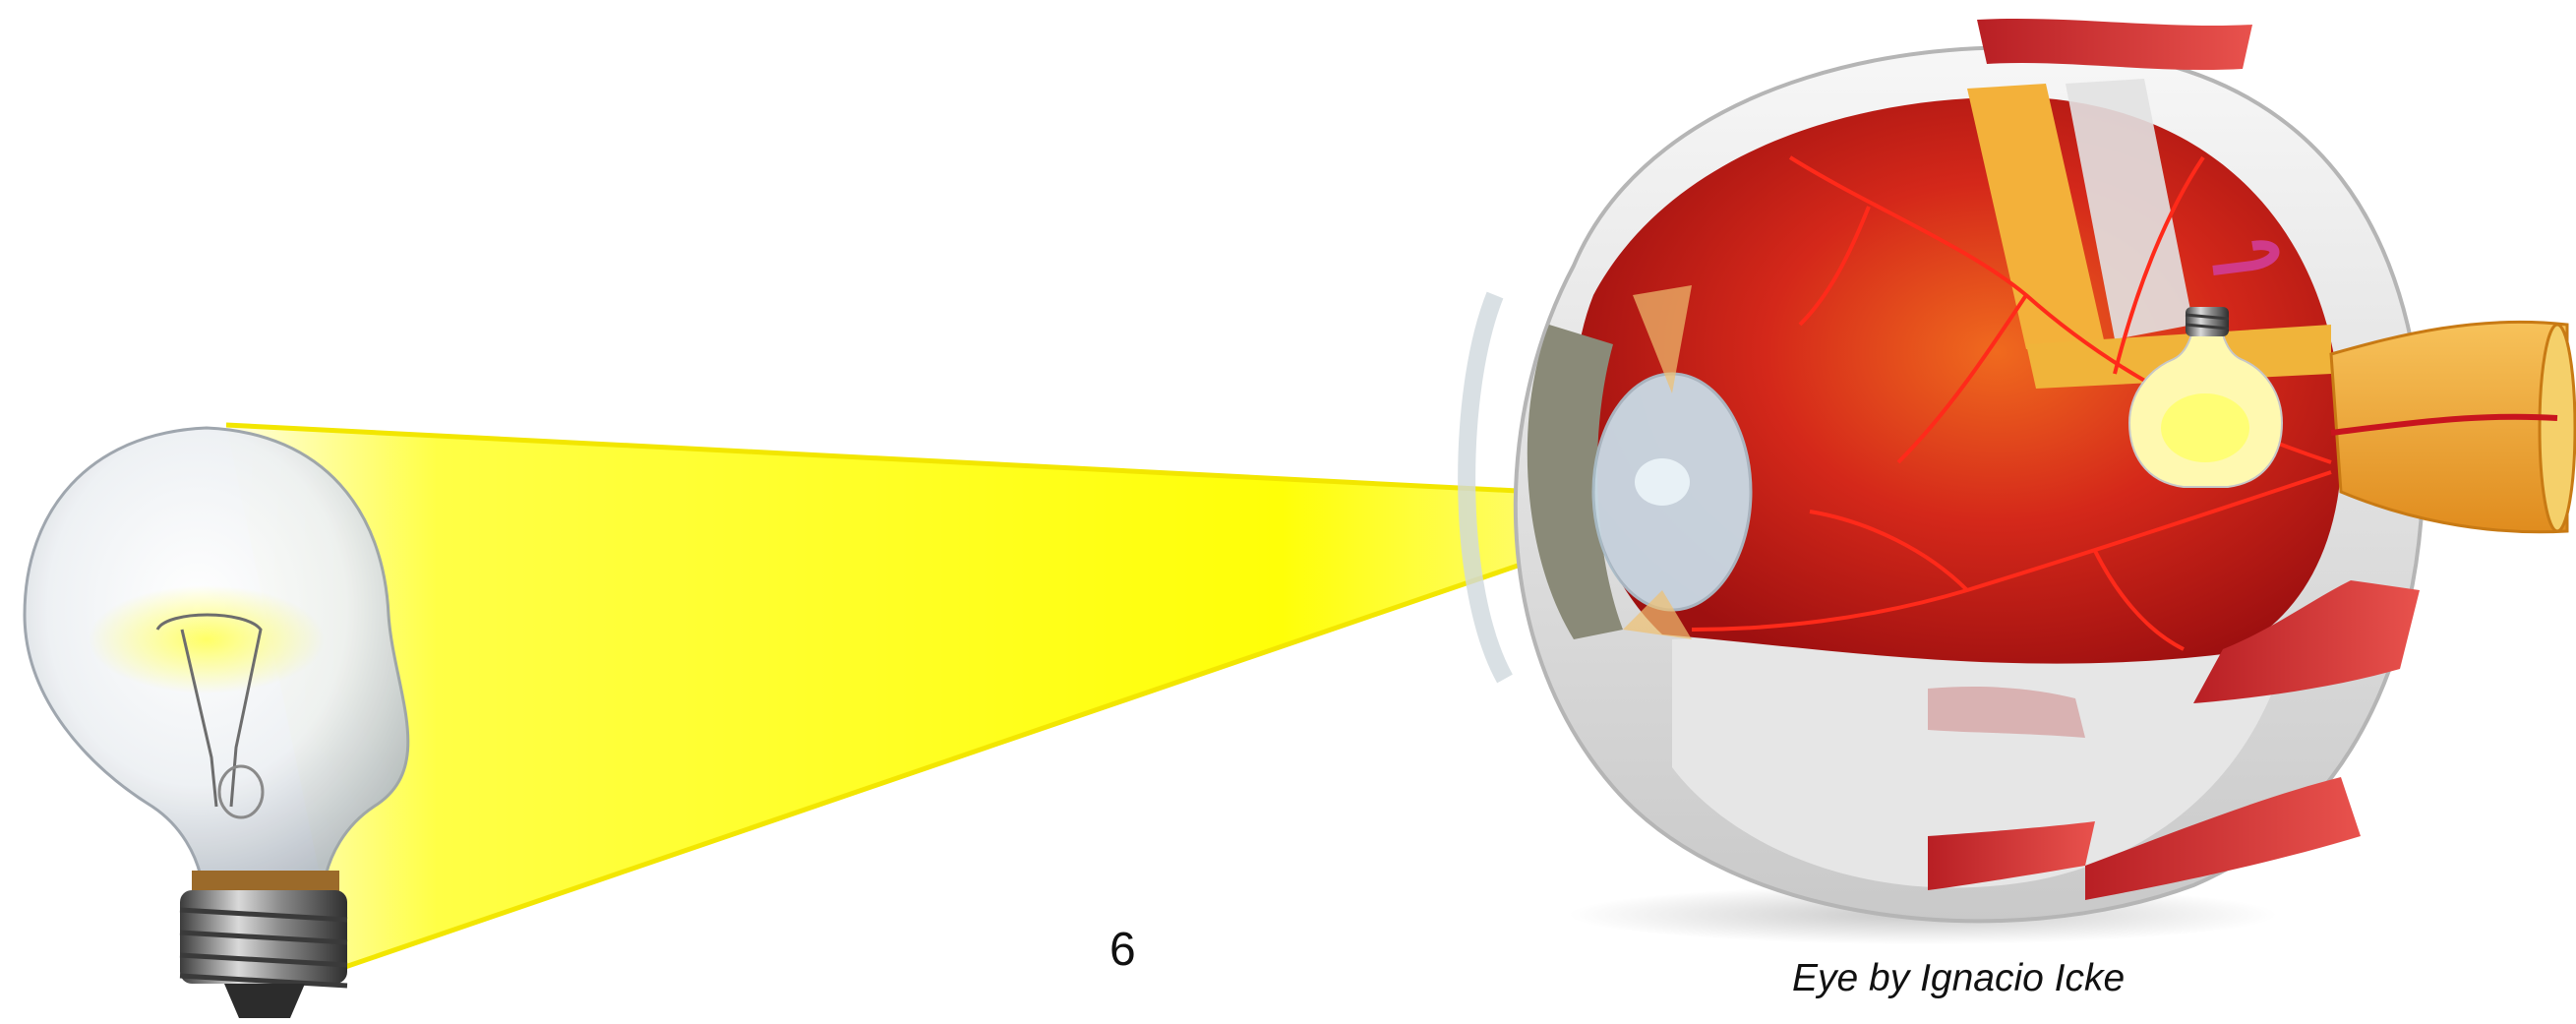 The width and height of the screenshot is (2576, 1024). I want to click on ciliary-body, so click(1657, 462).